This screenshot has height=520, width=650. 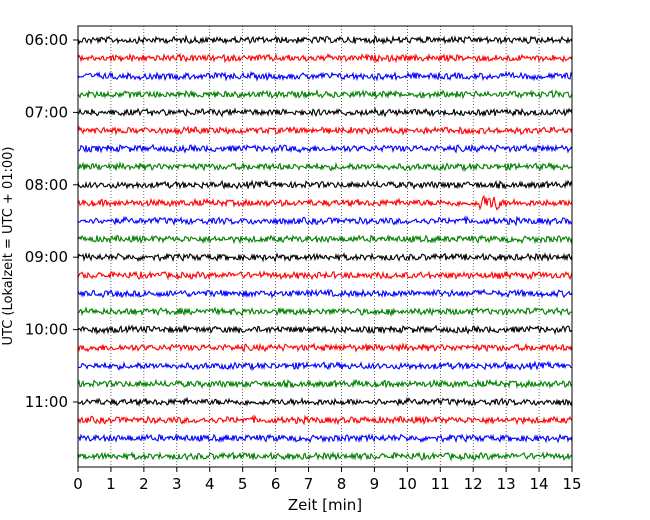 I want to click on x-tick-label: 14, so click(x=539, y=484).